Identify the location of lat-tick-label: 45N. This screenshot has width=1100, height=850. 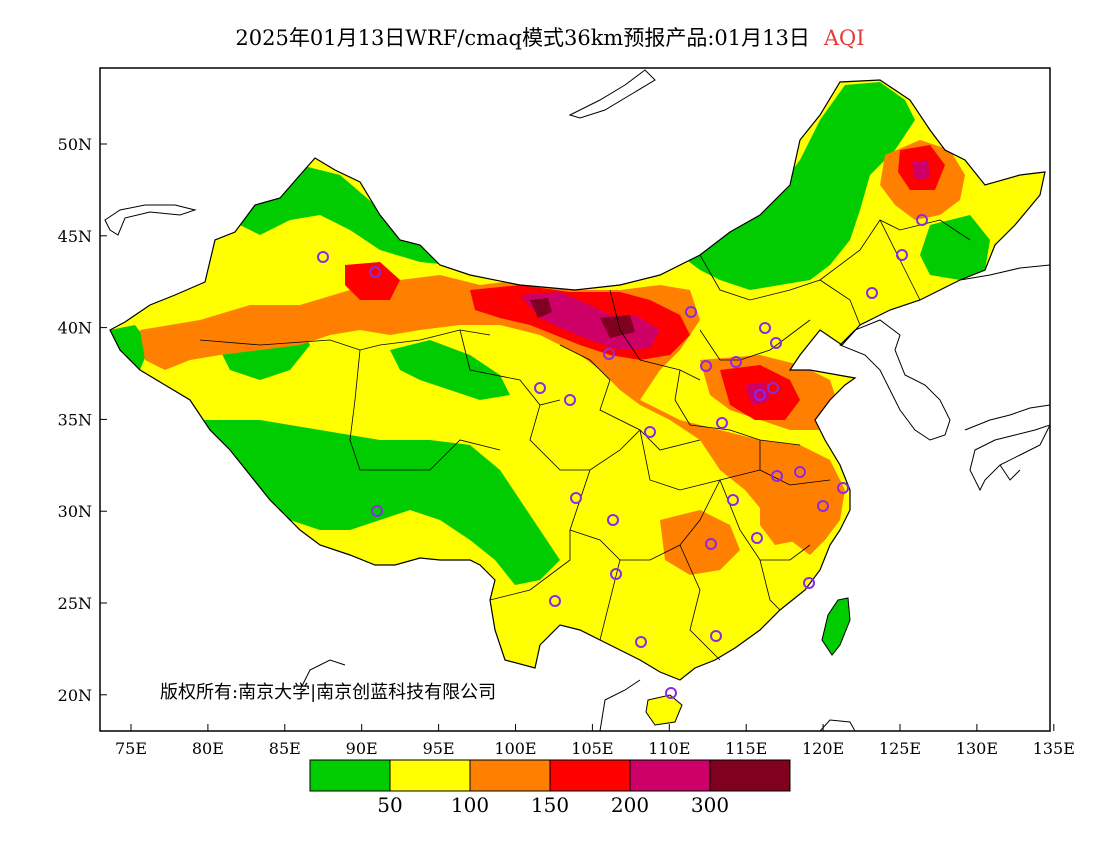
(75, 236).